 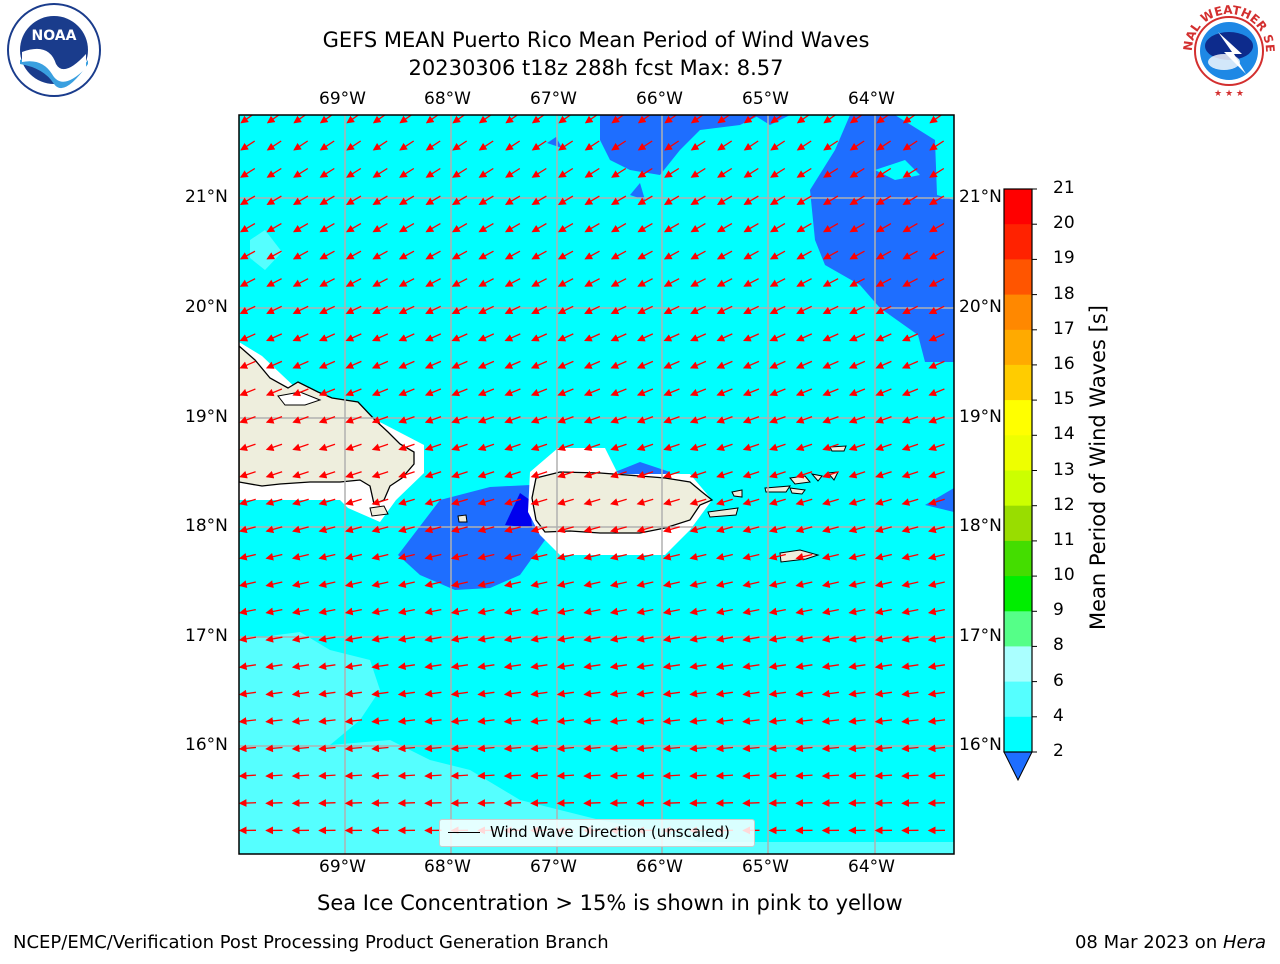 What do you see at coordinates (1018, 766) in the screenshot?
I see `colorbar-extension` at bounding box center [1018, 766].